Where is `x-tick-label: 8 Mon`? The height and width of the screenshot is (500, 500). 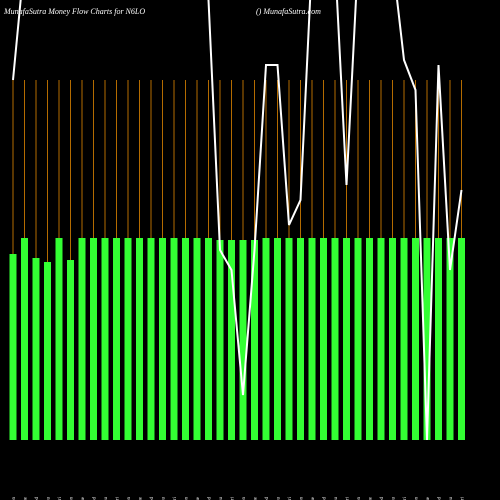
x-tick-label: 8 Mon is located at coordinates (72, 498).